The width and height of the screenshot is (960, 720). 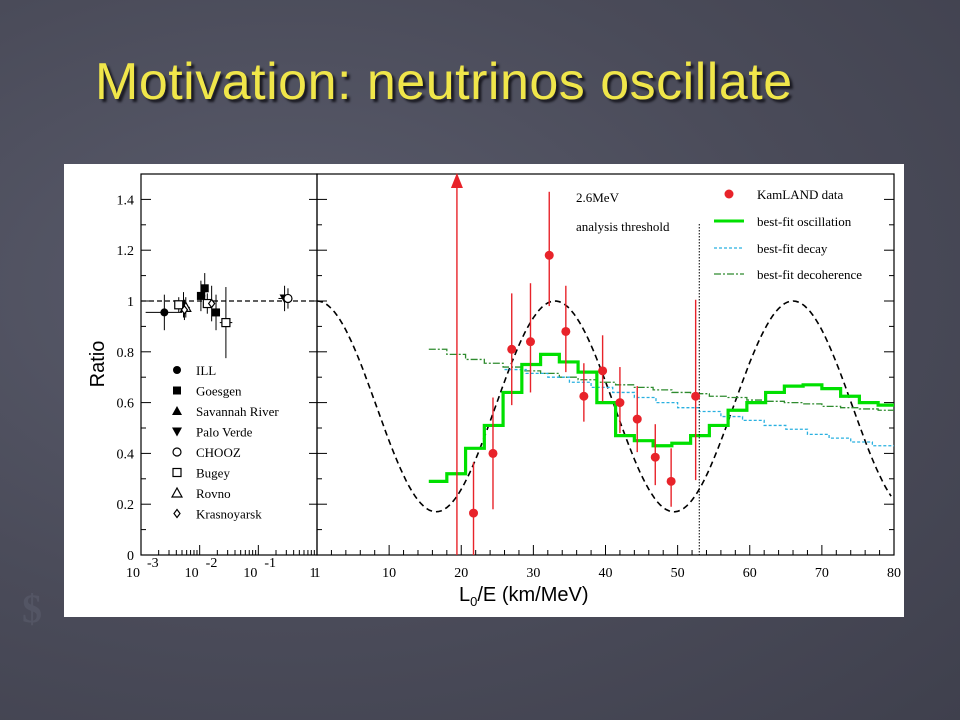 I want to click on data-point-chooz, so click(x=288, y=298).